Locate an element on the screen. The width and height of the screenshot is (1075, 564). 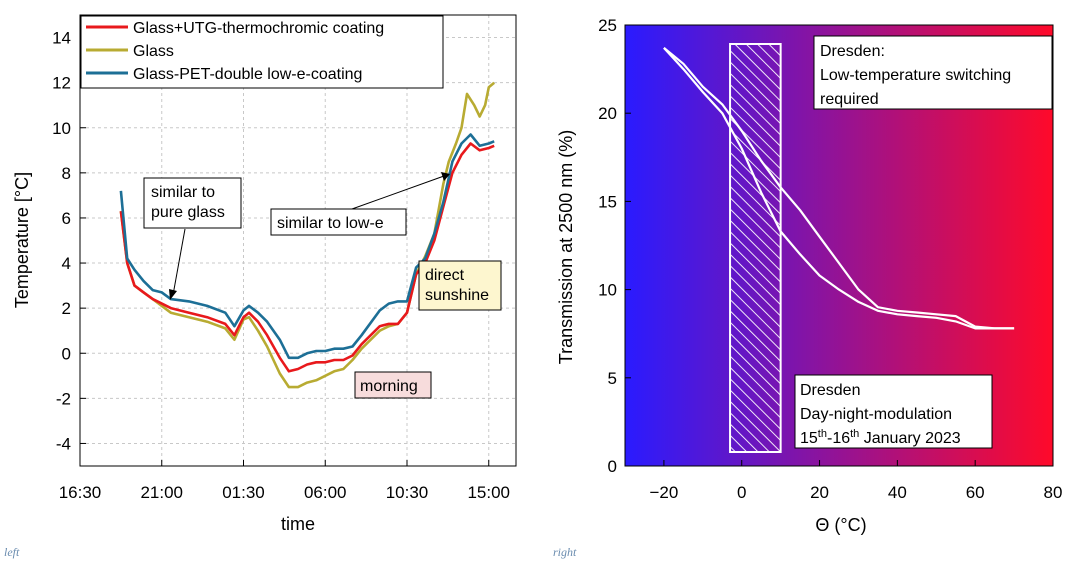
legend-label-utg: Glass+UTG-thermochromic coating is located at coordinates (258, 28).